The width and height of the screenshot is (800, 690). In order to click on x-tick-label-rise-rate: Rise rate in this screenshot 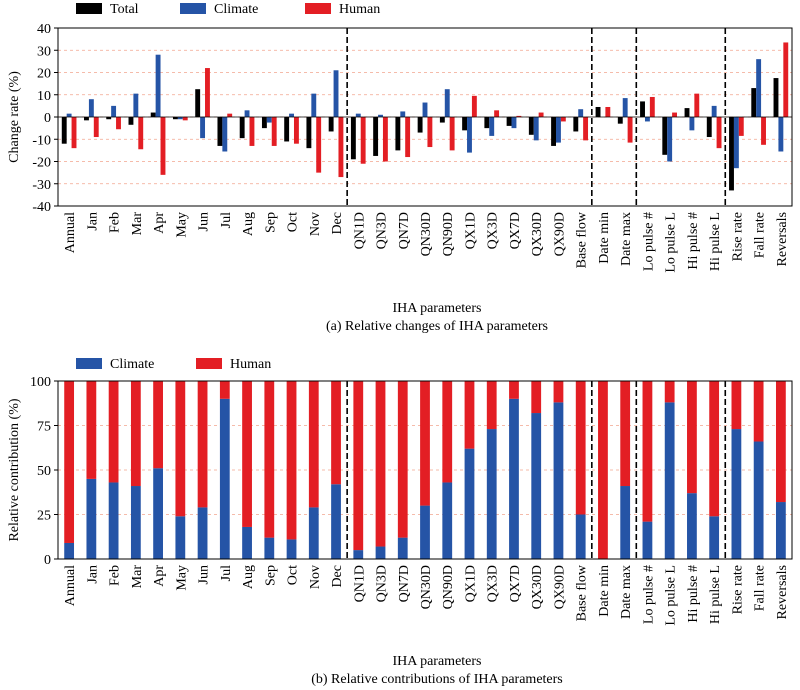, I will do `click(737, 589)`.